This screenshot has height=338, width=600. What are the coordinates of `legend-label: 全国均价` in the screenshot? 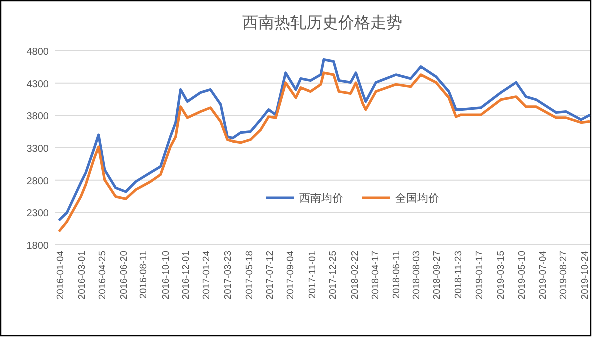 It's located at (418, 199).